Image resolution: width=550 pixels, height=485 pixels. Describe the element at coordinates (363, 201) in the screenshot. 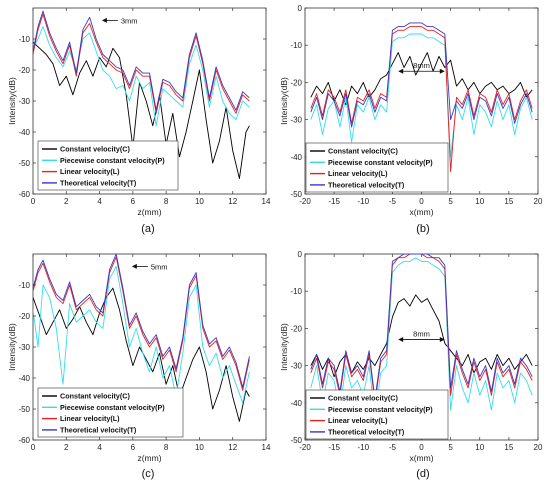

I see `x-tick-label: -10` at that location.